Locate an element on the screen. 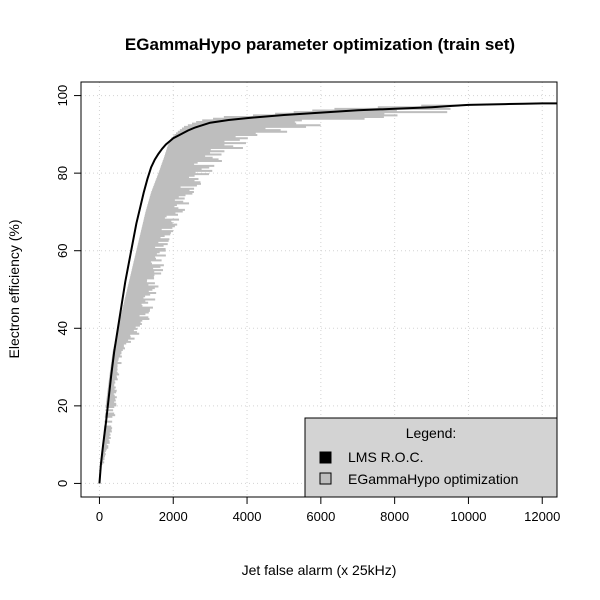  y-tick-label: 100 is located at coordinates (62, 96).